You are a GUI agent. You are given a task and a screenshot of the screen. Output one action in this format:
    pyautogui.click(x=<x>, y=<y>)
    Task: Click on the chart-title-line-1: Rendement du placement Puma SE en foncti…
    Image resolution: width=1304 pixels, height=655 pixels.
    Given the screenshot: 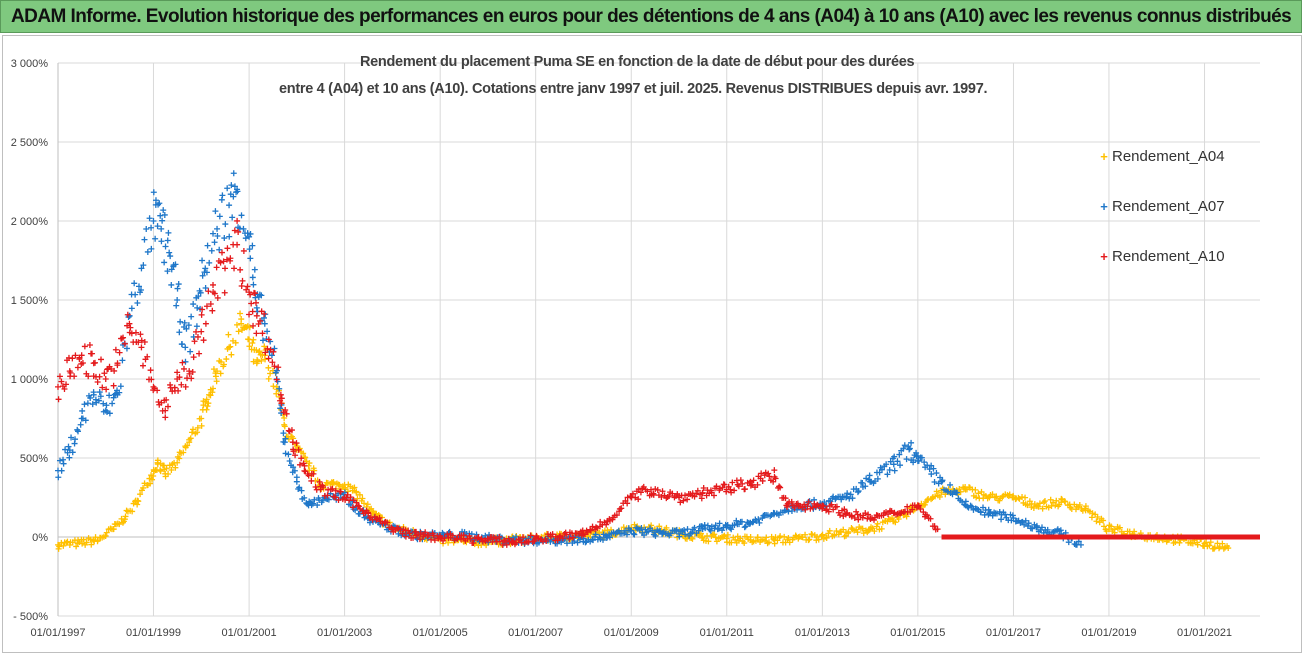 What is the action you would take?
    pyautogui.click(x=637, y=62)
    